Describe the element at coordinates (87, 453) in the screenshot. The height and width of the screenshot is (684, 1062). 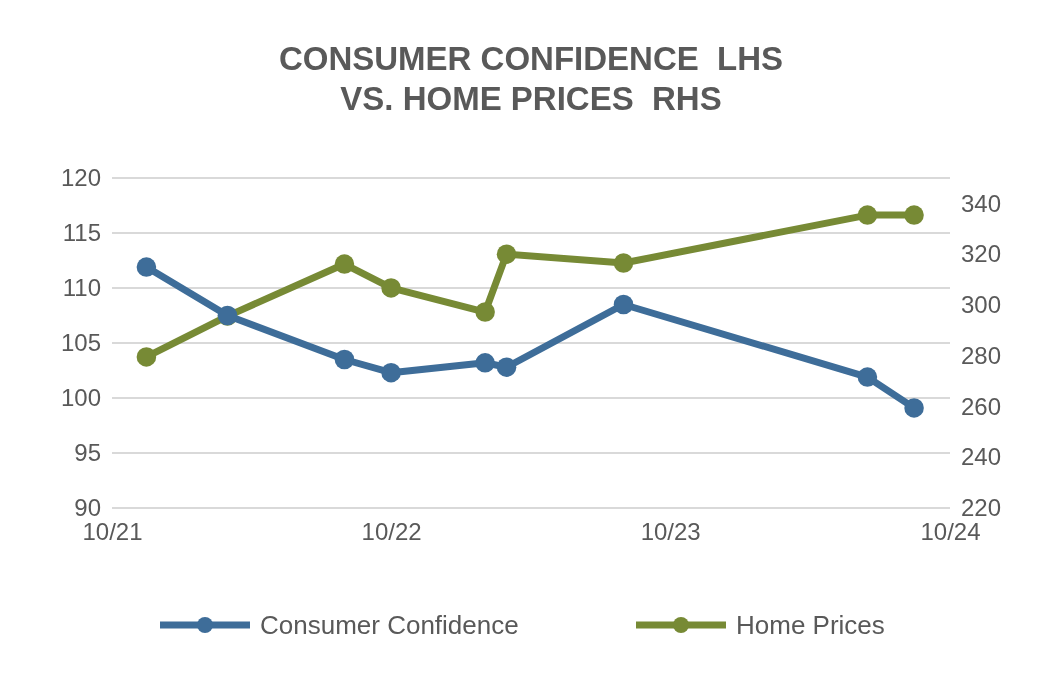
I see `y-tick-label: 95` at that location.